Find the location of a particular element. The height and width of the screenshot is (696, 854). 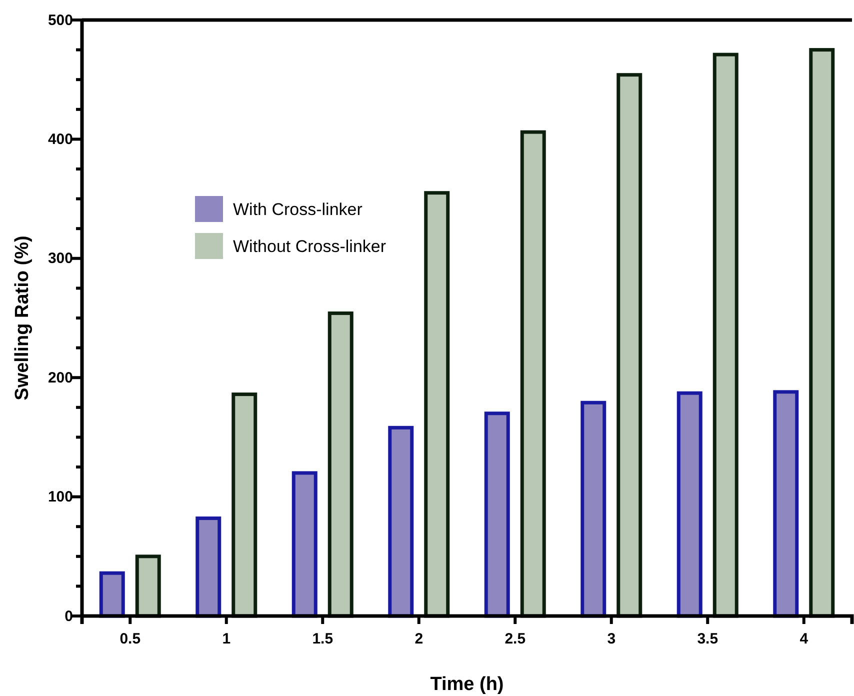

y-tick-label: 100 is located at coordinates (60, 497).